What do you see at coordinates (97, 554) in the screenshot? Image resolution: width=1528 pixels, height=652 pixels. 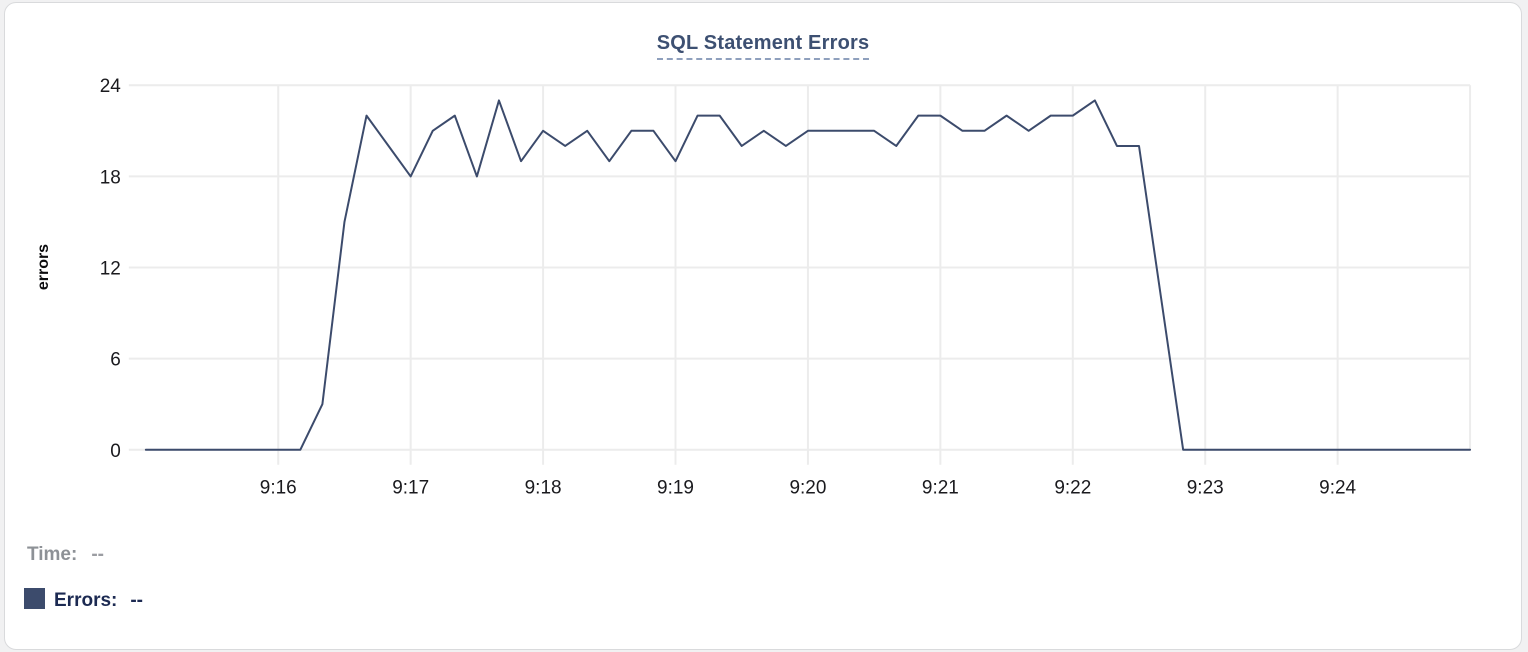 I see `legend-time-value: --` at bounding box center [97, 554].